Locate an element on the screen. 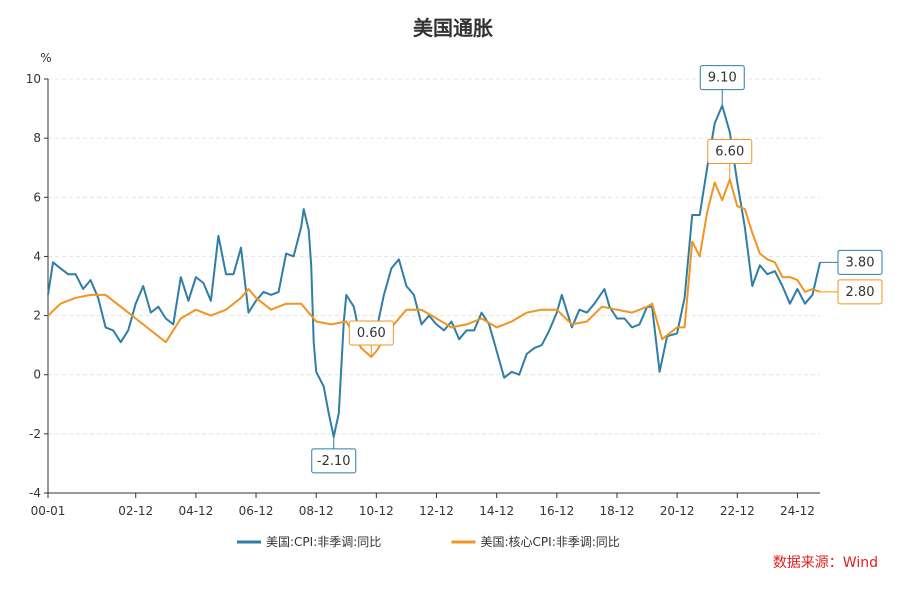 The width and height of the screenshot is (907, 590). x-tick-label: 08-12 is located at coordinates (316, 511).